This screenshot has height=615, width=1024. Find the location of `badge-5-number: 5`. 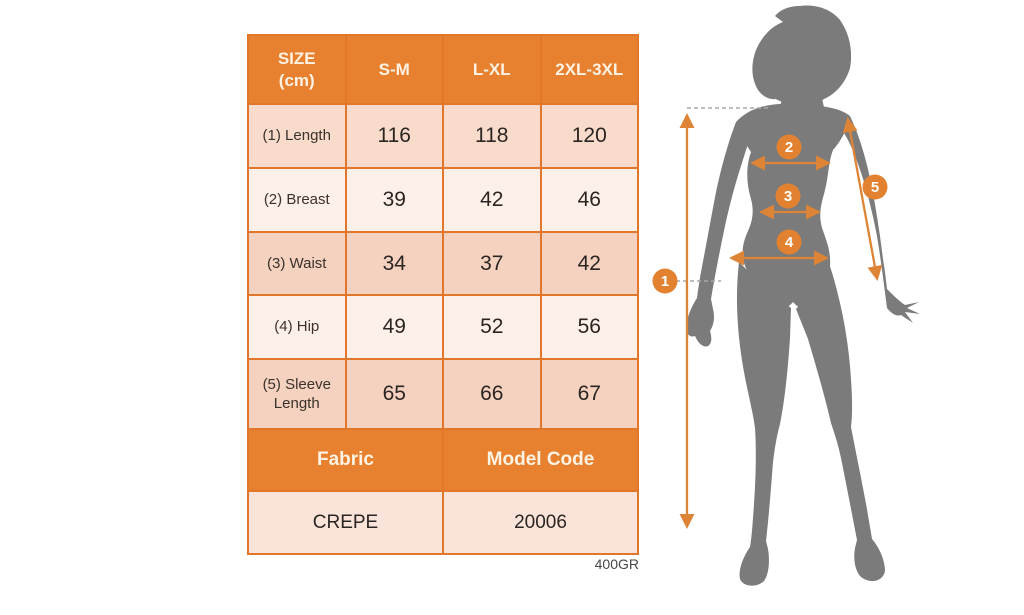

badge-5-number: 5 is located at coordinates (875, 187).